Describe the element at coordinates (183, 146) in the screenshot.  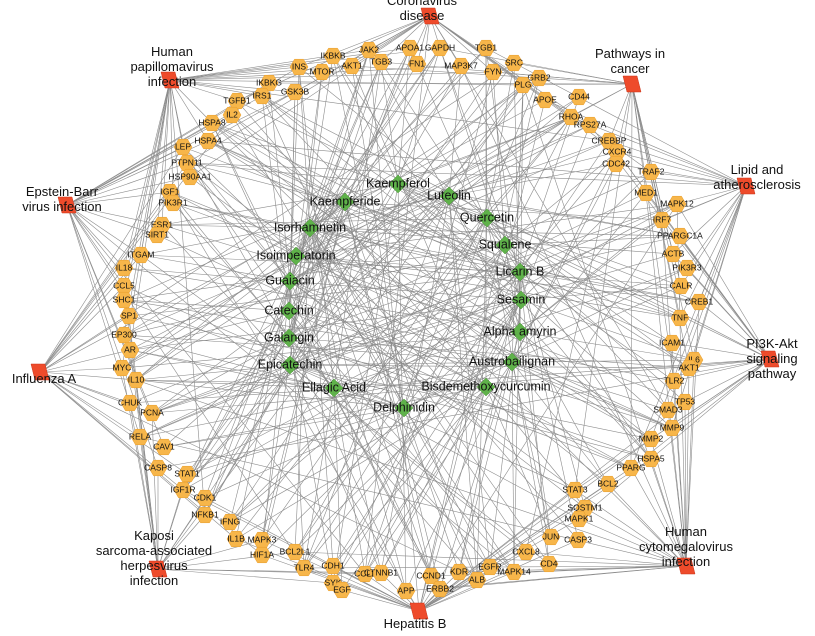
I see `gene-label: LEP` at that location.